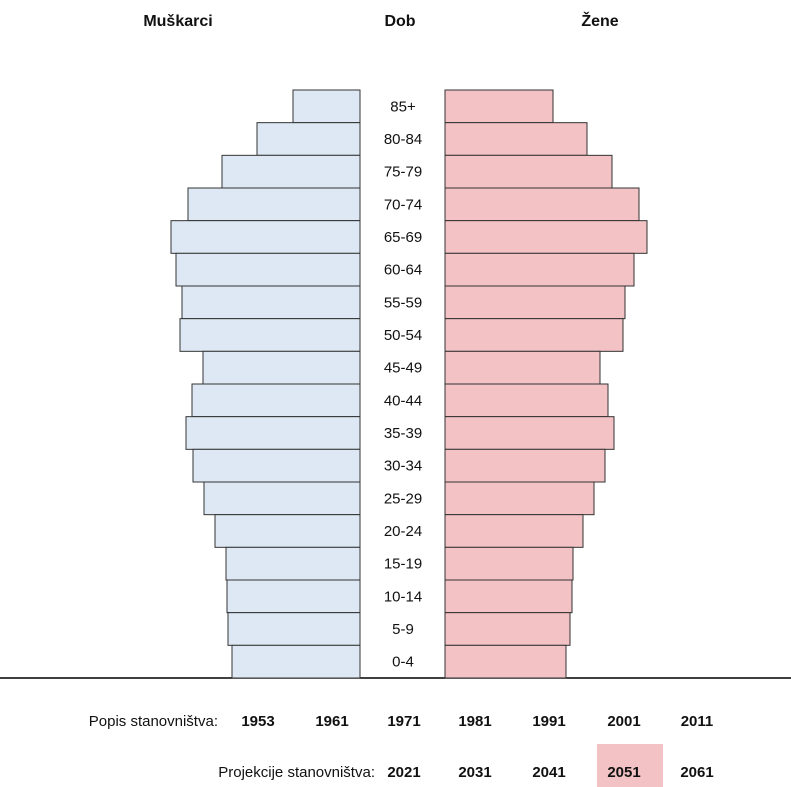  Describe the element at coordinates (403, 400) in the screenshot. I see `age-label: 40-44` at that location.